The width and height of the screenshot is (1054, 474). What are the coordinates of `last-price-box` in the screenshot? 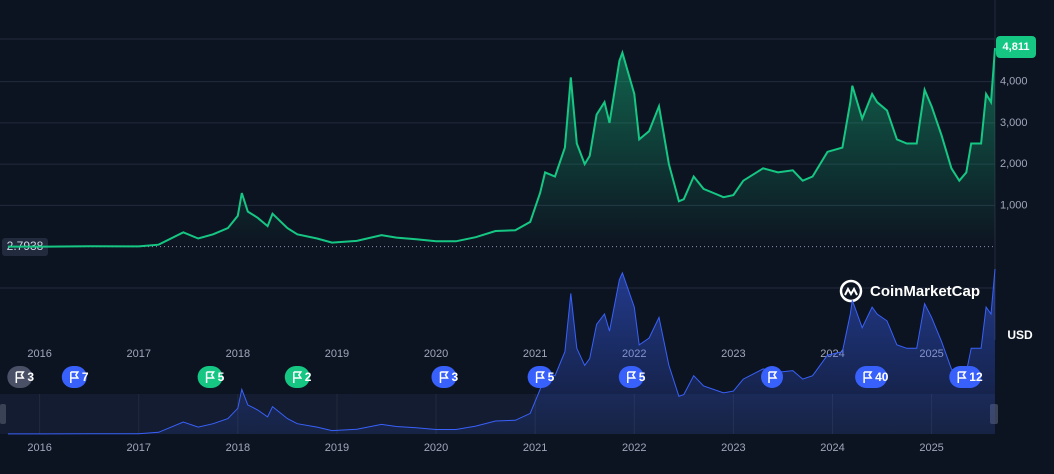 It's located at (1016, 47).